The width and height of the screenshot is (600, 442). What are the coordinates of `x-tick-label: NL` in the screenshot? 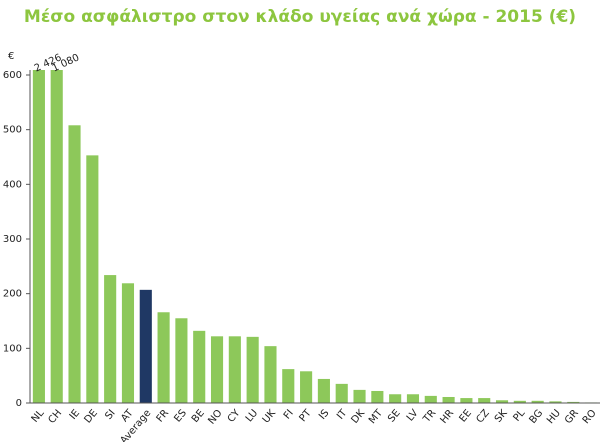 It's located at (38, 415).